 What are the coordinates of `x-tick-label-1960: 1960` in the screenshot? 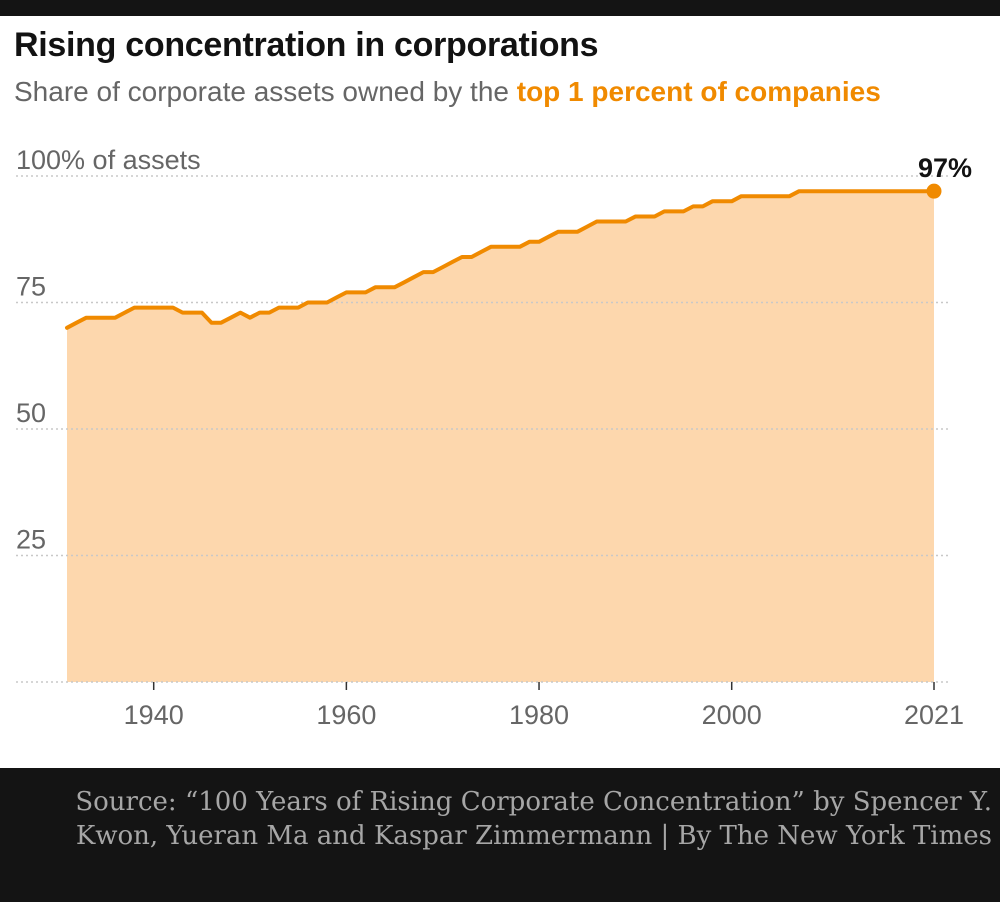 It's located at (346, 715).